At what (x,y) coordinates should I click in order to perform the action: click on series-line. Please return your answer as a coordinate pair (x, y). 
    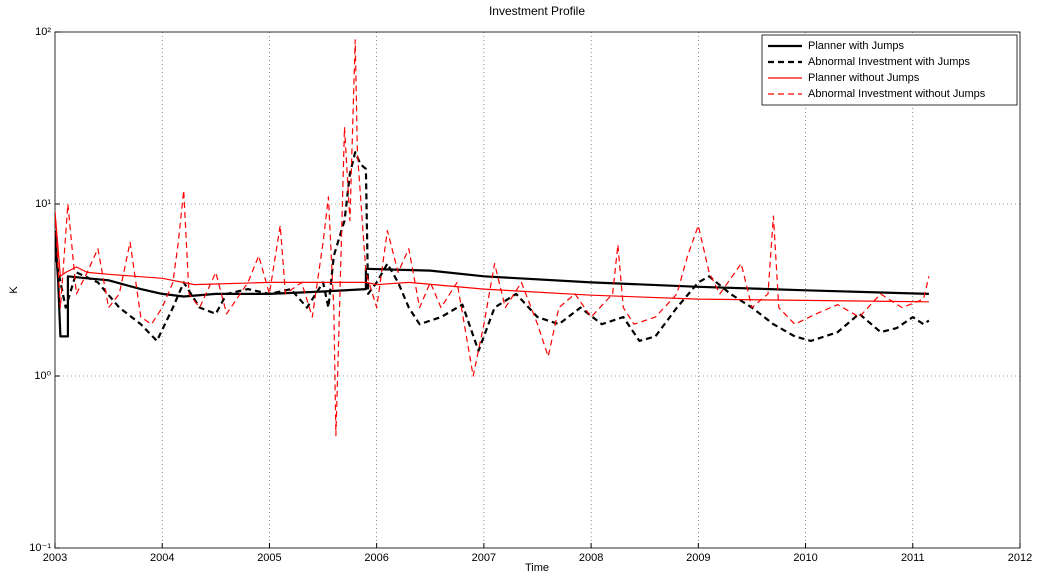
    Looking at the image, I should click on (492, 257).